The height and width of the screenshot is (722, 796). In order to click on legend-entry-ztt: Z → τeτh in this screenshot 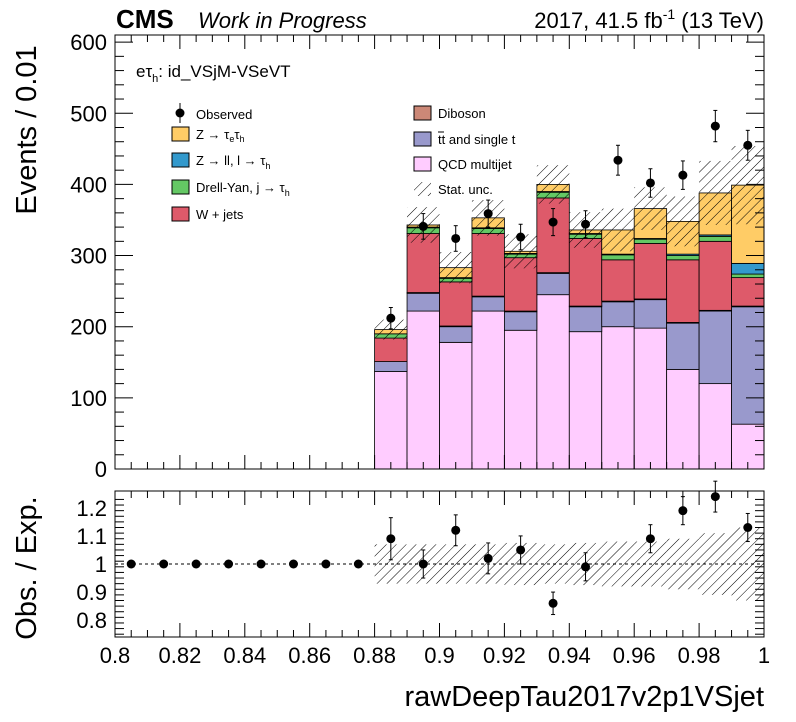, I will do `click(207, 135)`.